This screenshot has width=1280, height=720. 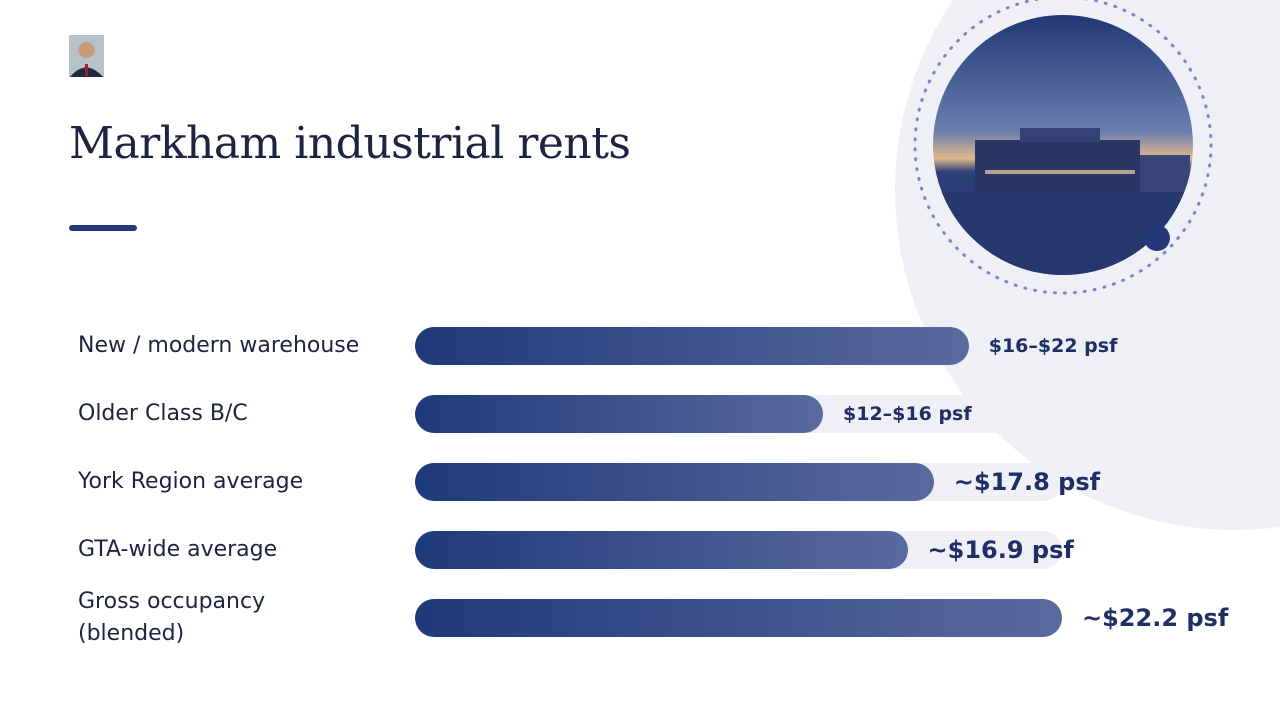 I want to click on value-label: ~$17.8 psf, so click(x=1027, y=482).